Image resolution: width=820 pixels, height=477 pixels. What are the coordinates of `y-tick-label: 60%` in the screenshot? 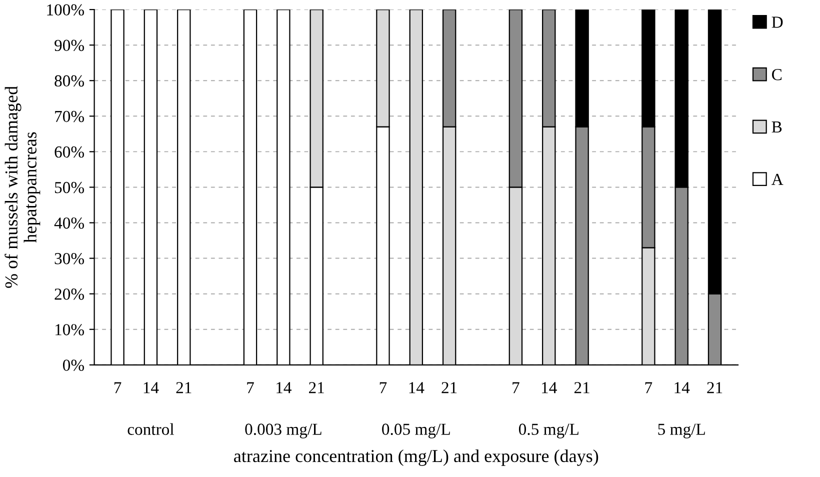 It's located at (69, 152).